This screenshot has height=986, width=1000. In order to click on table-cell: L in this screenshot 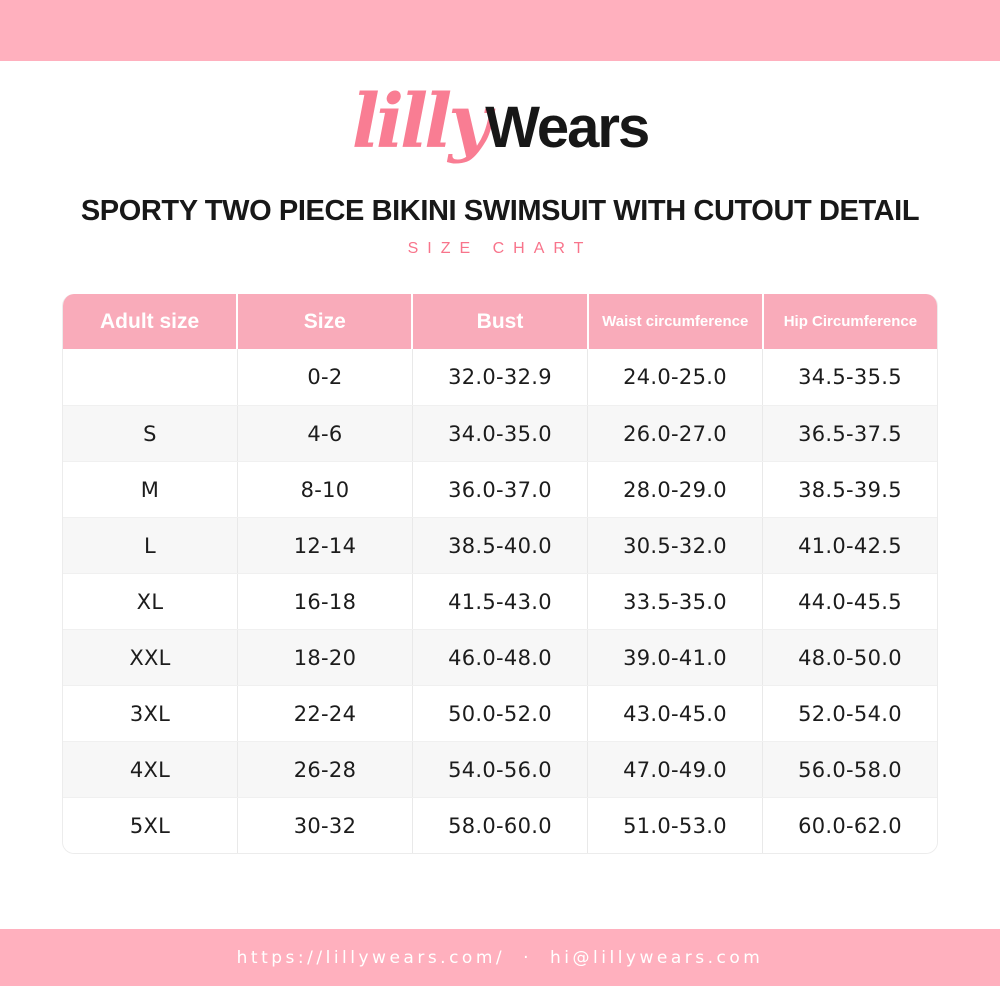, I will do `click(150, 545)`.